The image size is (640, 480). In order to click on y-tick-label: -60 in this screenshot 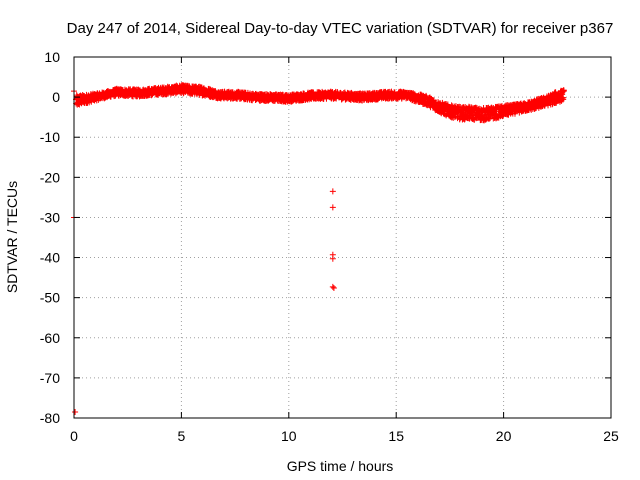, I will do `click(50, 338)`.